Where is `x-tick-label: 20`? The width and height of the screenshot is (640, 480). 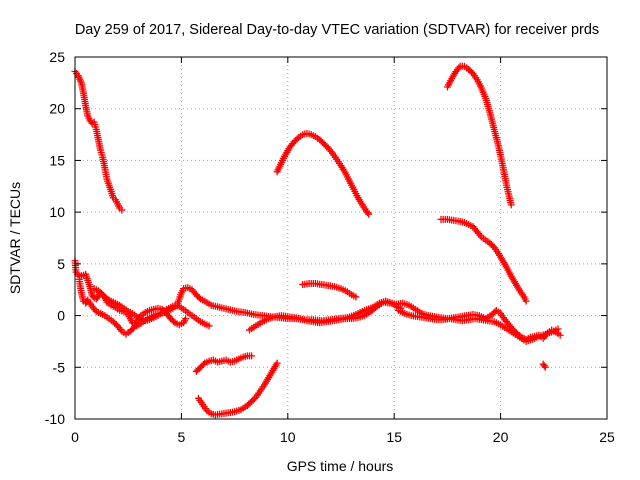 x-tick-label: 20 is located at coordinates (501, 437).